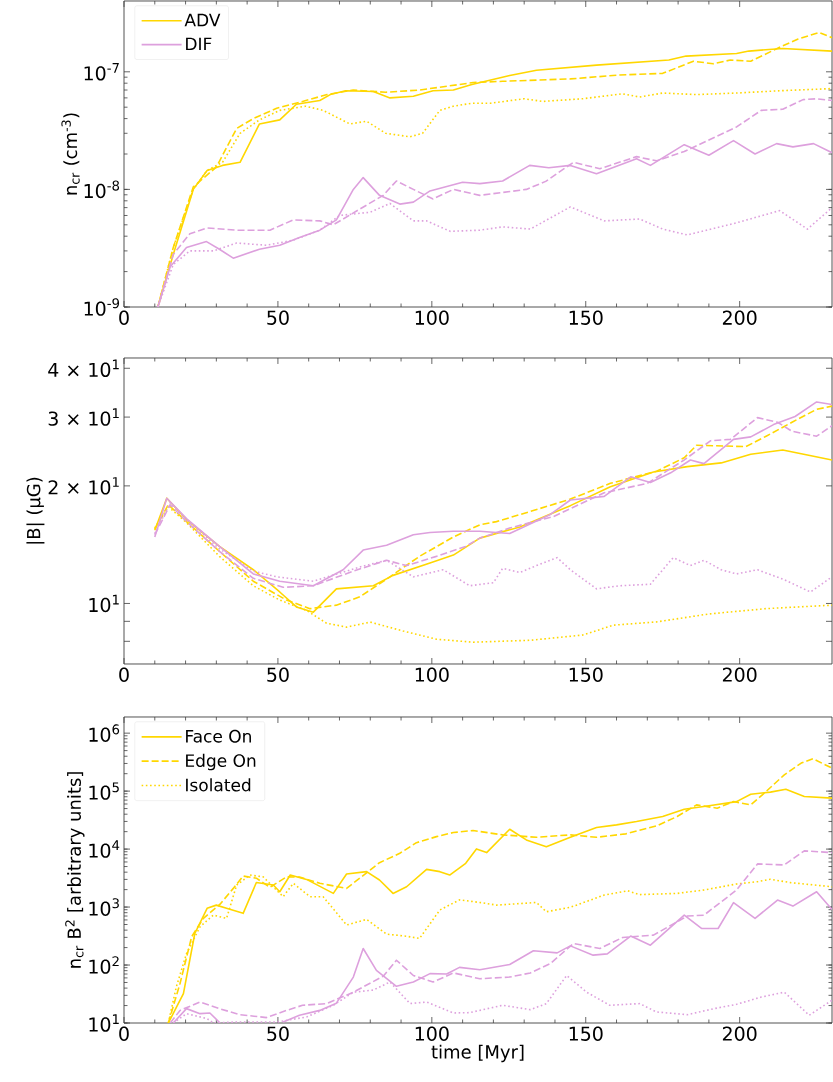 The width and height of the screenshot is (833, 1082). I want to click on legend-label: Isolated, so click(218, 785).